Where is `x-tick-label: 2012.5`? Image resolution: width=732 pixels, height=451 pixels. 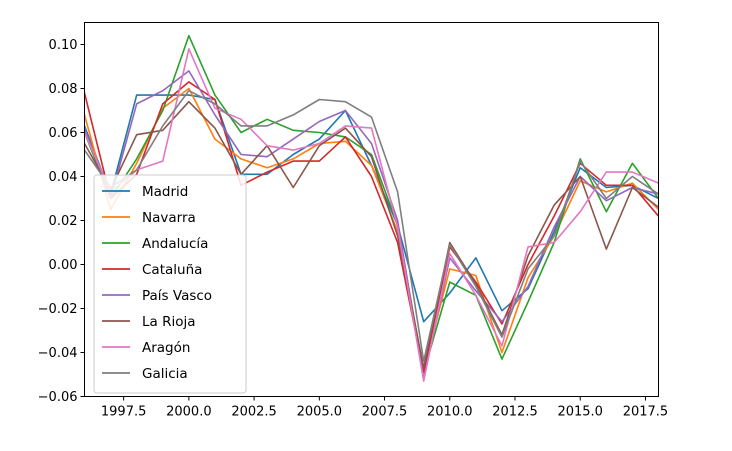 x-tick-label: 2012.5 is located at coordinates (515, 412).